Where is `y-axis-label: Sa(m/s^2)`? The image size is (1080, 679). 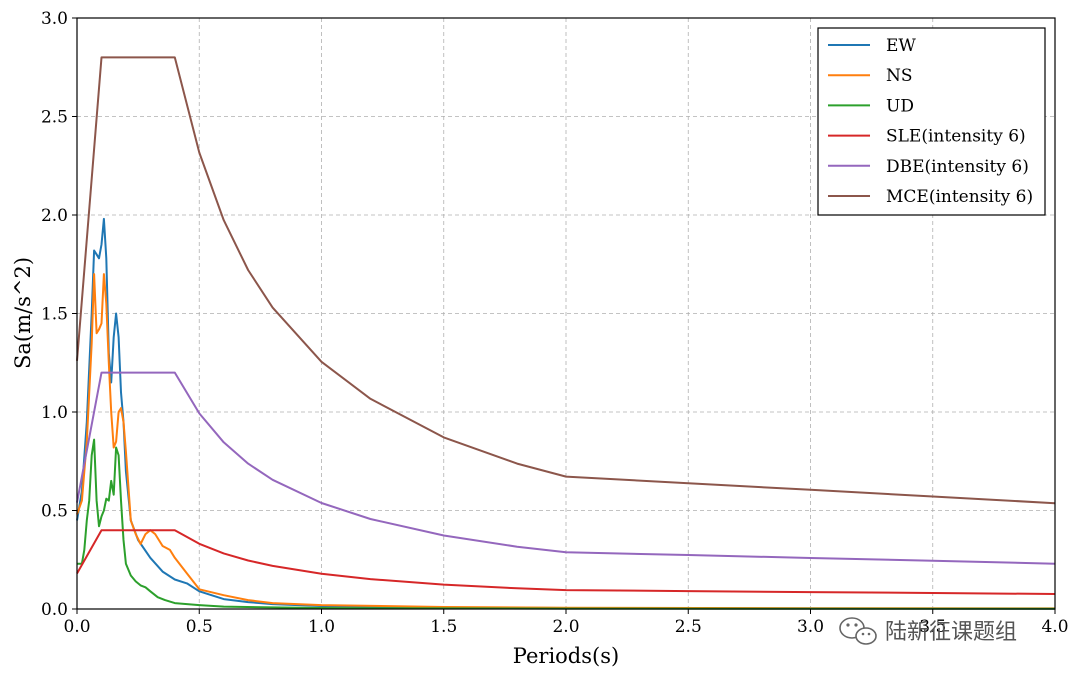 y-axis-label: Sa(m/s^2) is located at coordinates (23, 313).